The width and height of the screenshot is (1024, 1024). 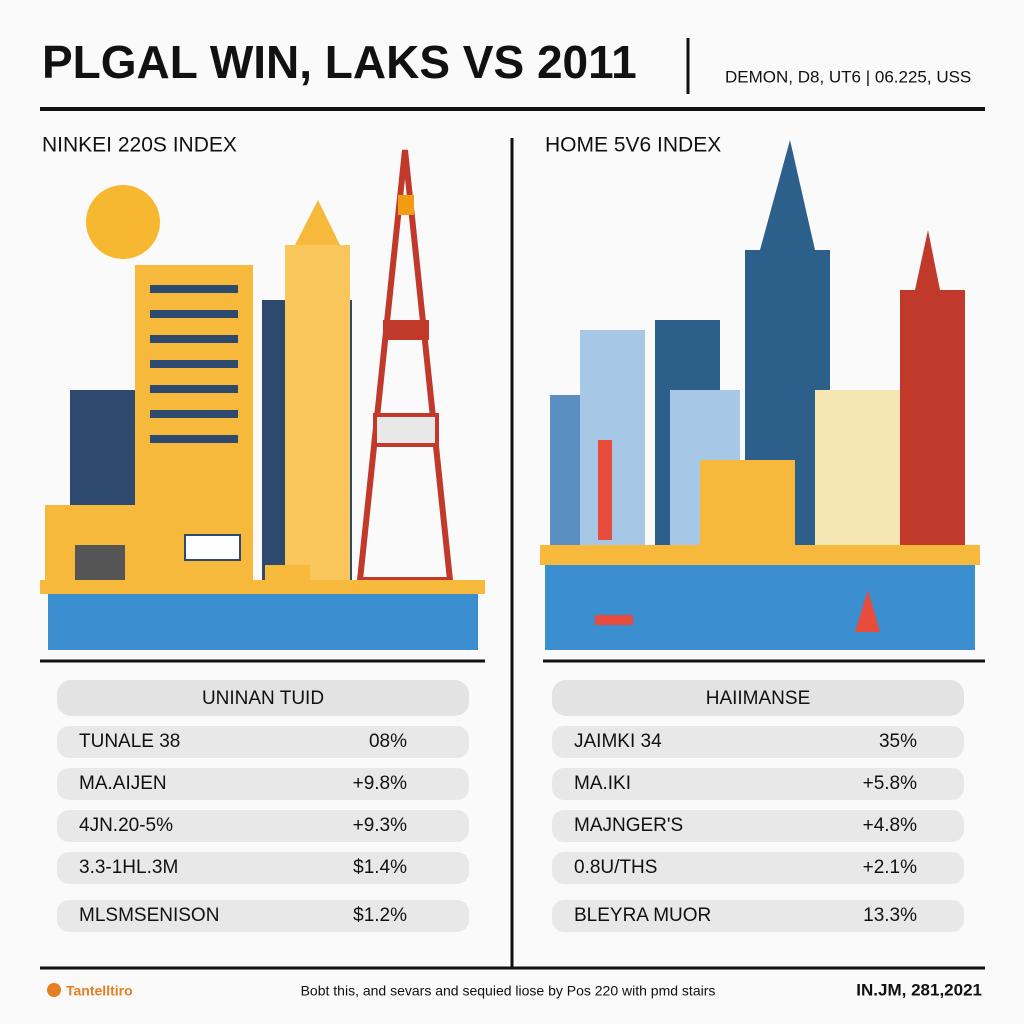 What do you see at coordinates (380, 783) in the screenshot?
I see `row-value: +9.8%` at bounding box center [380, 783].